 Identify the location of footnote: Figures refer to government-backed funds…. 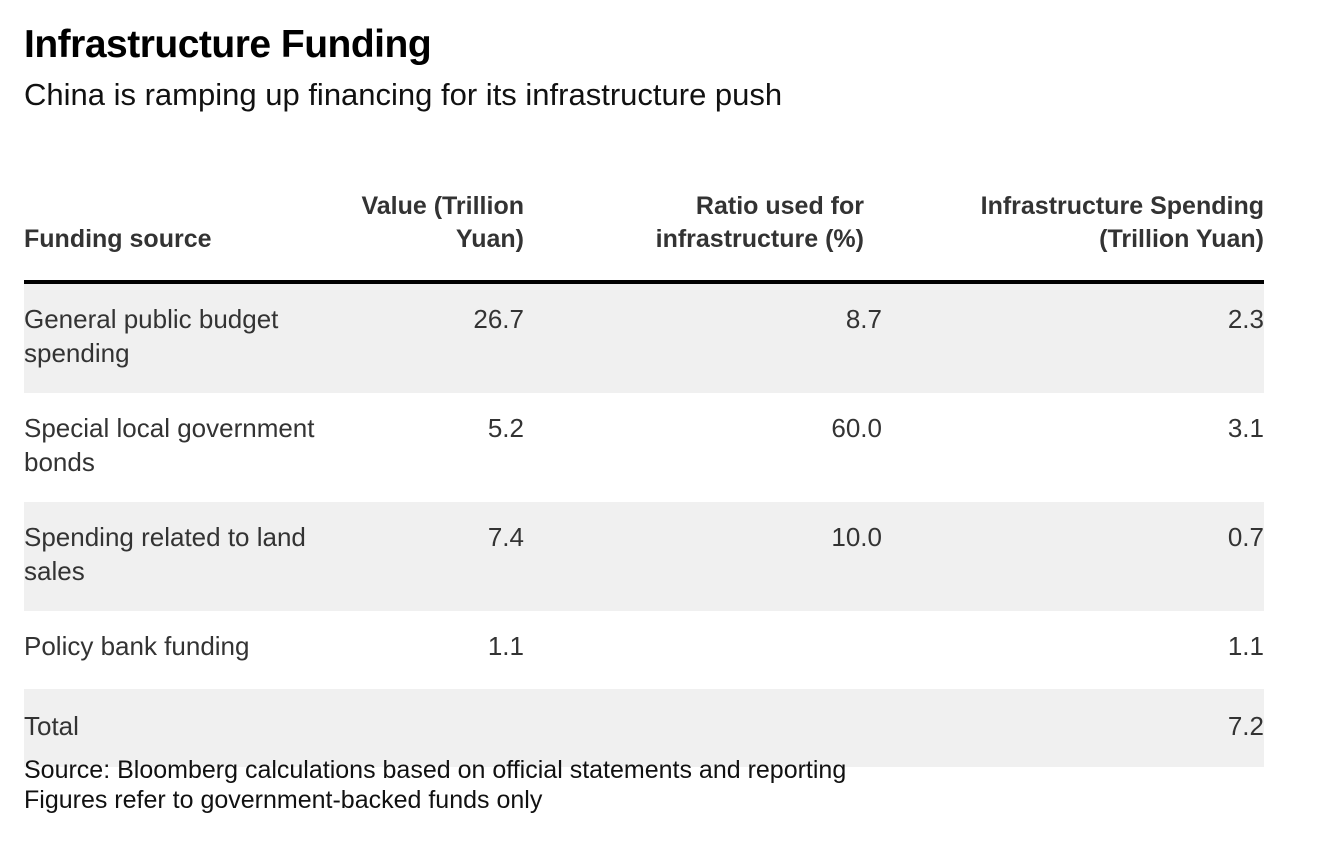
(283, 800).